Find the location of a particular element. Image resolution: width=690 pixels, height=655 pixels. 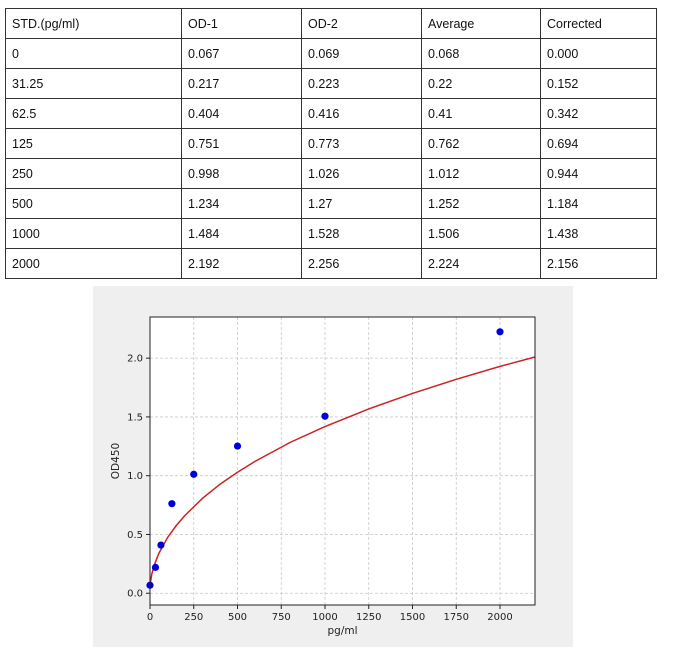

od1-cell: 1.484 is located at coordinates (241, 233).